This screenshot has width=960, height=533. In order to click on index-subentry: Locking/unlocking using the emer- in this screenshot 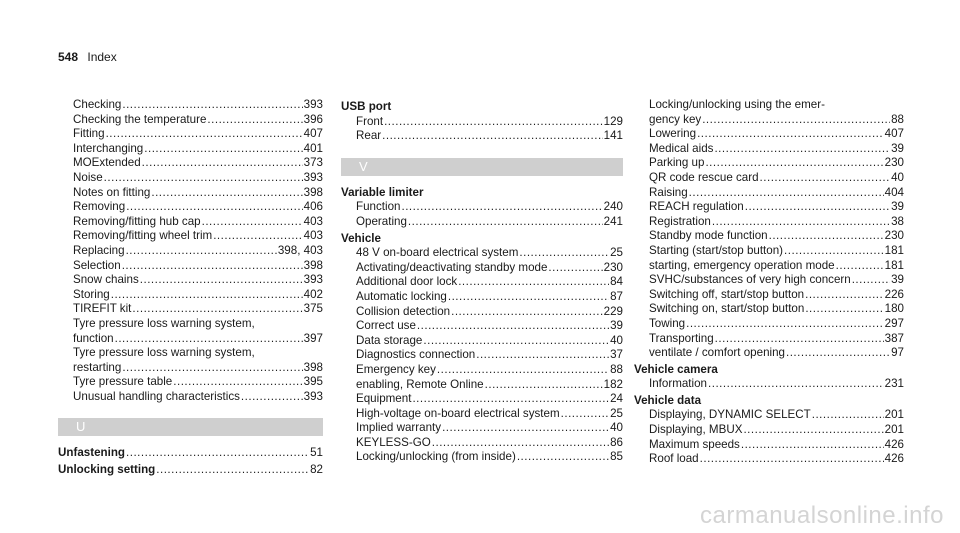, I will do `click(737, 104)`.